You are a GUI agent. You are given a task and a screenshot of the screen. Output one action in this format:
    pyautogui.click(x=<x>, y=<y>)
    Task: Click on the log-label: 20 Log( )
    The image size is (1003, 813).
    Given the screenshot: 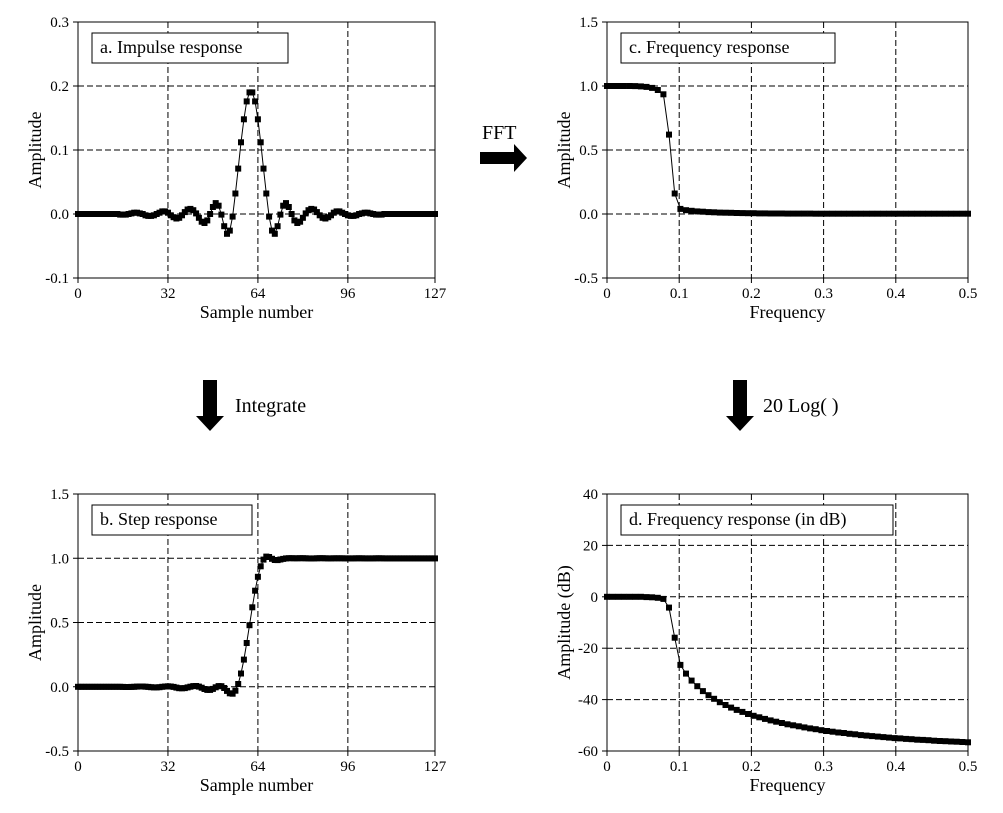 What is the action you would take?
    pyautogui.click(x=801, y=406)
    